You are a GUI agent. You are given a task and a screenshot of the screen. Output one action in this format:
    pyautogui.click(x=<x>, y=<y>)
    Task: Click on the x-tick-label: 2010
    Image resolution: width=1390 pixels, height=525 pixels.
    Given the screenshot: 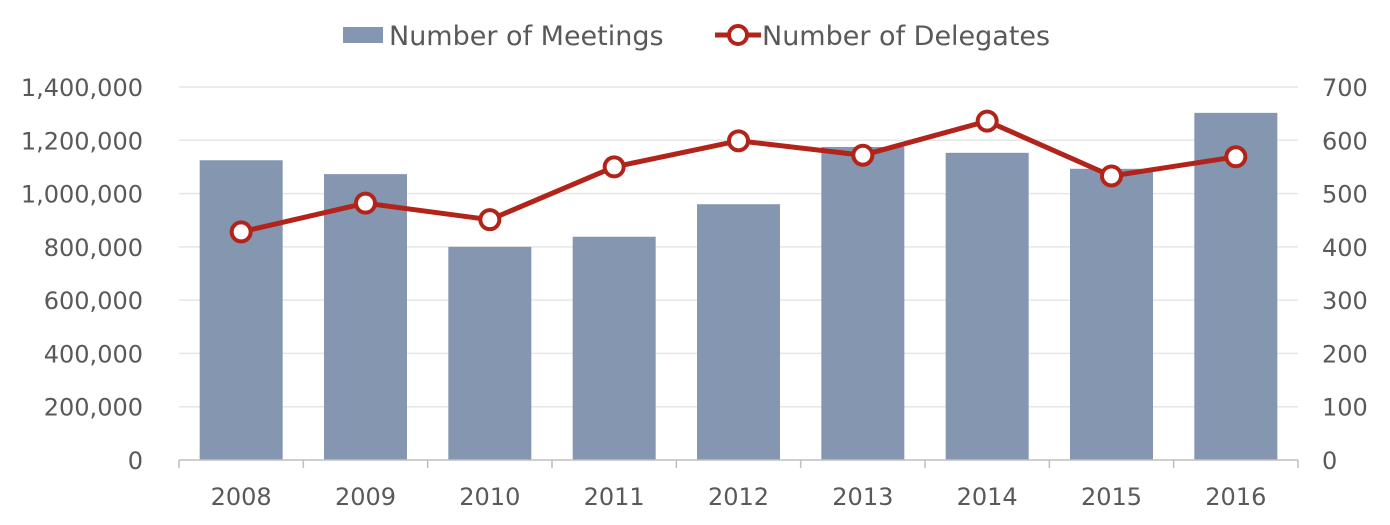 What is the action you would take?
    pyautogui.click(x=489, y=497)
    